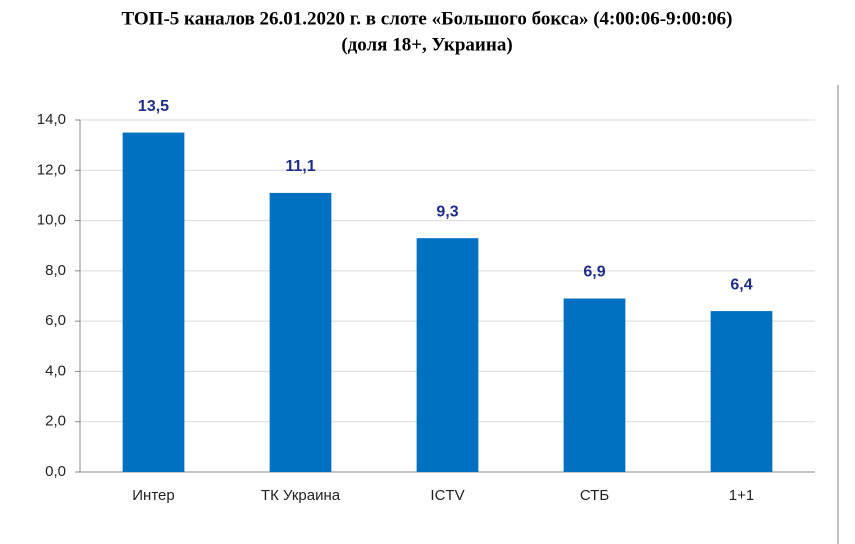 The width and height of the screenshot is (855, 544). Describe the element at coordinates (55, 370) in the screenshot. I see `y-tick-label: 4,0` at that location.